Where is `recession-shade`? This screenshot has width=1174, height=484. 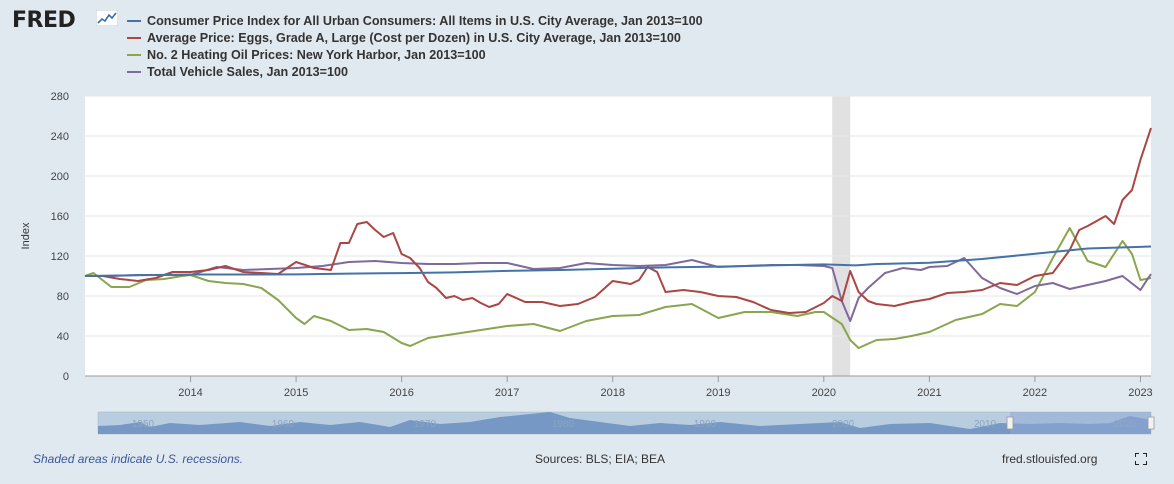
recession-shade is located at coordinates (841, 236).